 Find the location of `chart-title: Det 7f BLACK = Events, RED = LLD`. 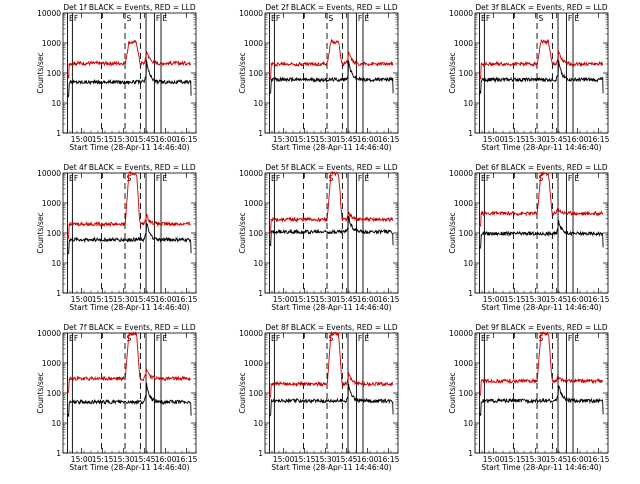

chart-title: Det 7f BLACK = Events, RED = LLD is located at coordinates (129, 327).